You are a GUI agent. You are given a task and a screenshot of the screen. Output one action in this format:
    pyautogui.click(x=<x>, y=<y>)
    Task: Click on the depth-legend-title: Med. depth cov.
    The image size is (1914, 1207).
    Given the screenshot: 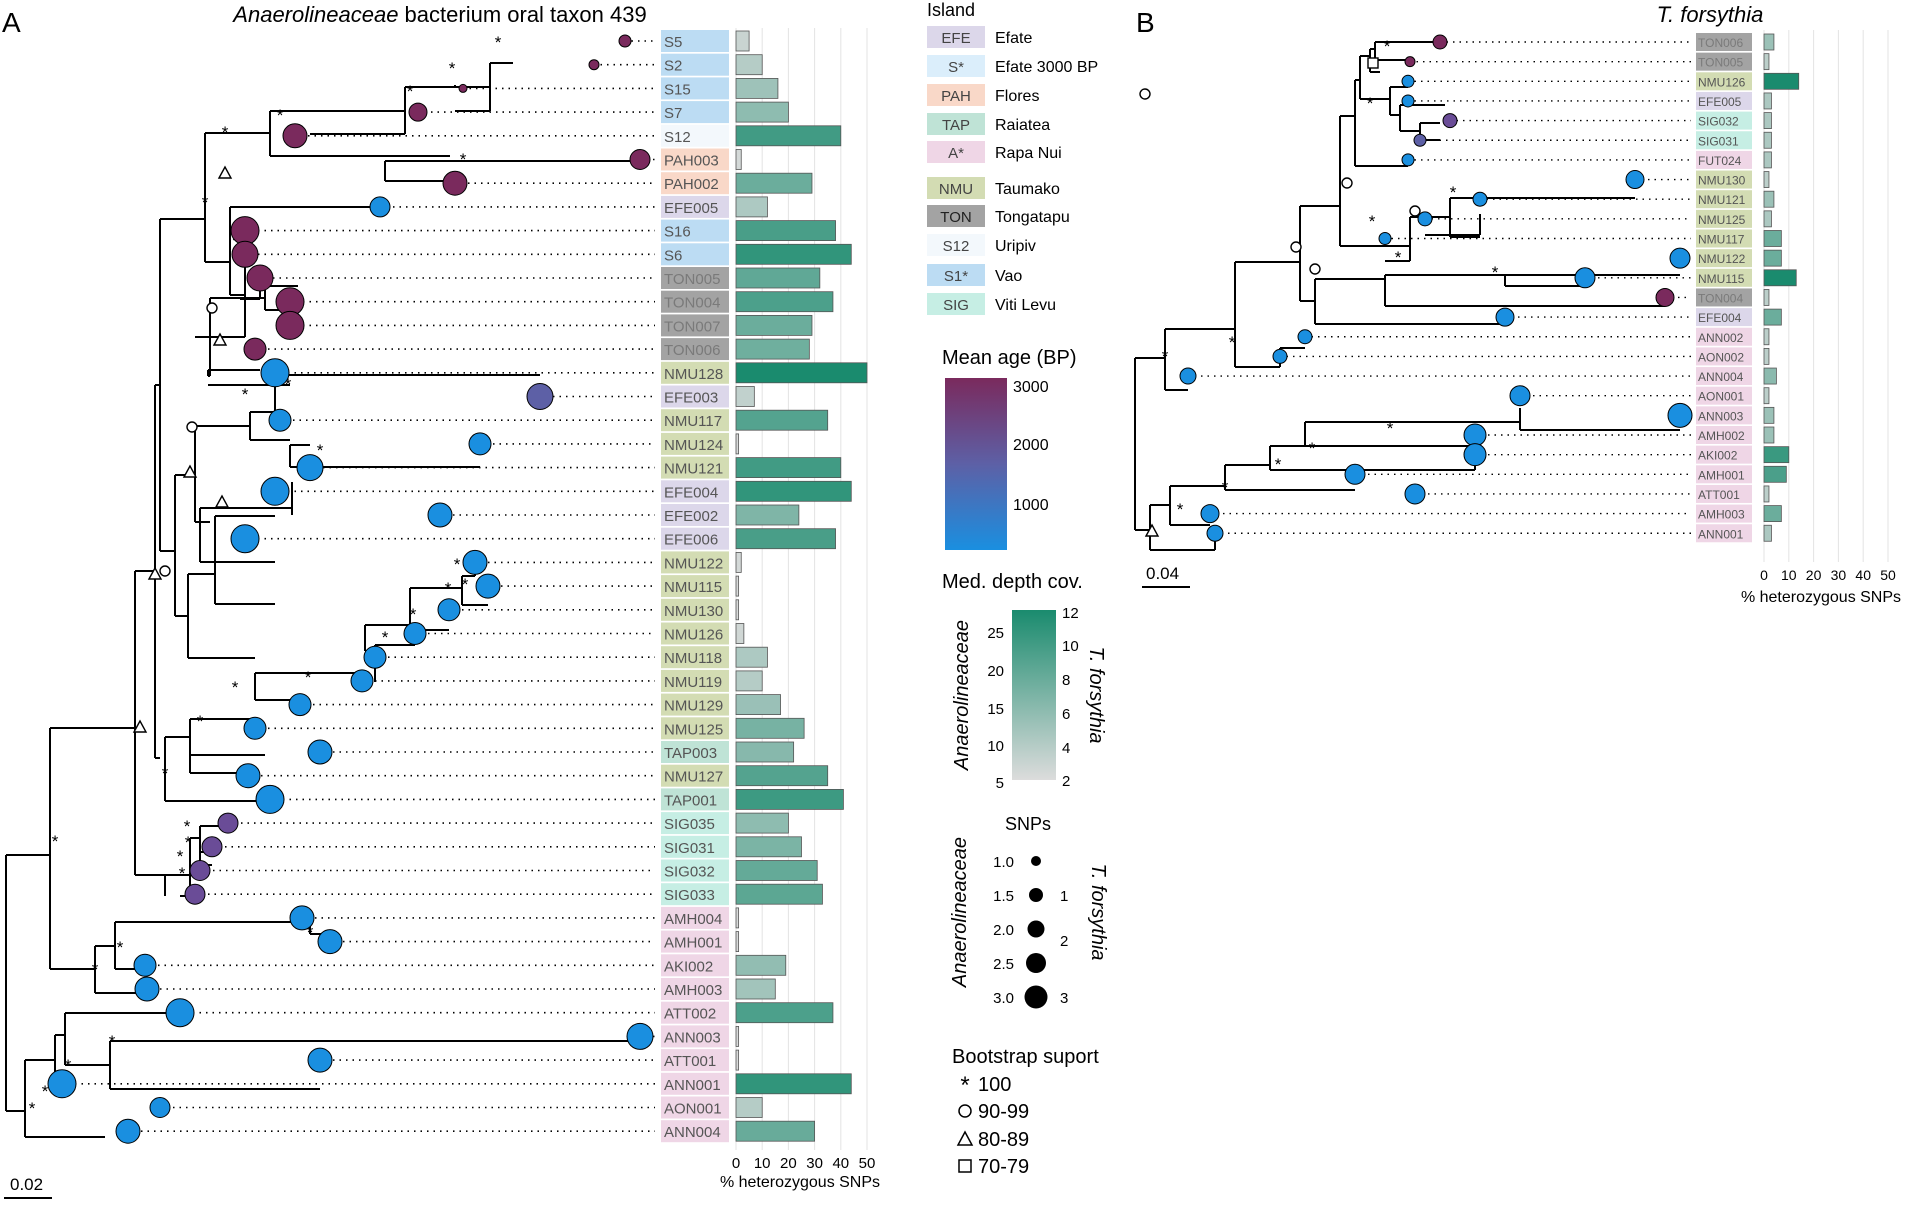 What is the action you would take?
    pyautogui.click(x=1012, y=582)
    